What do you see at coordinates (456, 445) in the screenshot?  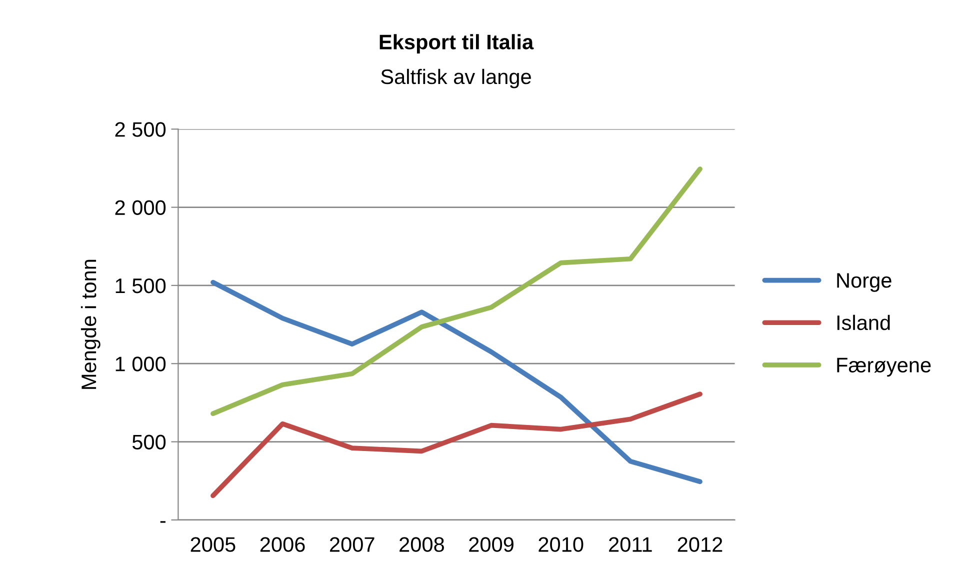 I see `line-series` at bounding box center [456, 445].